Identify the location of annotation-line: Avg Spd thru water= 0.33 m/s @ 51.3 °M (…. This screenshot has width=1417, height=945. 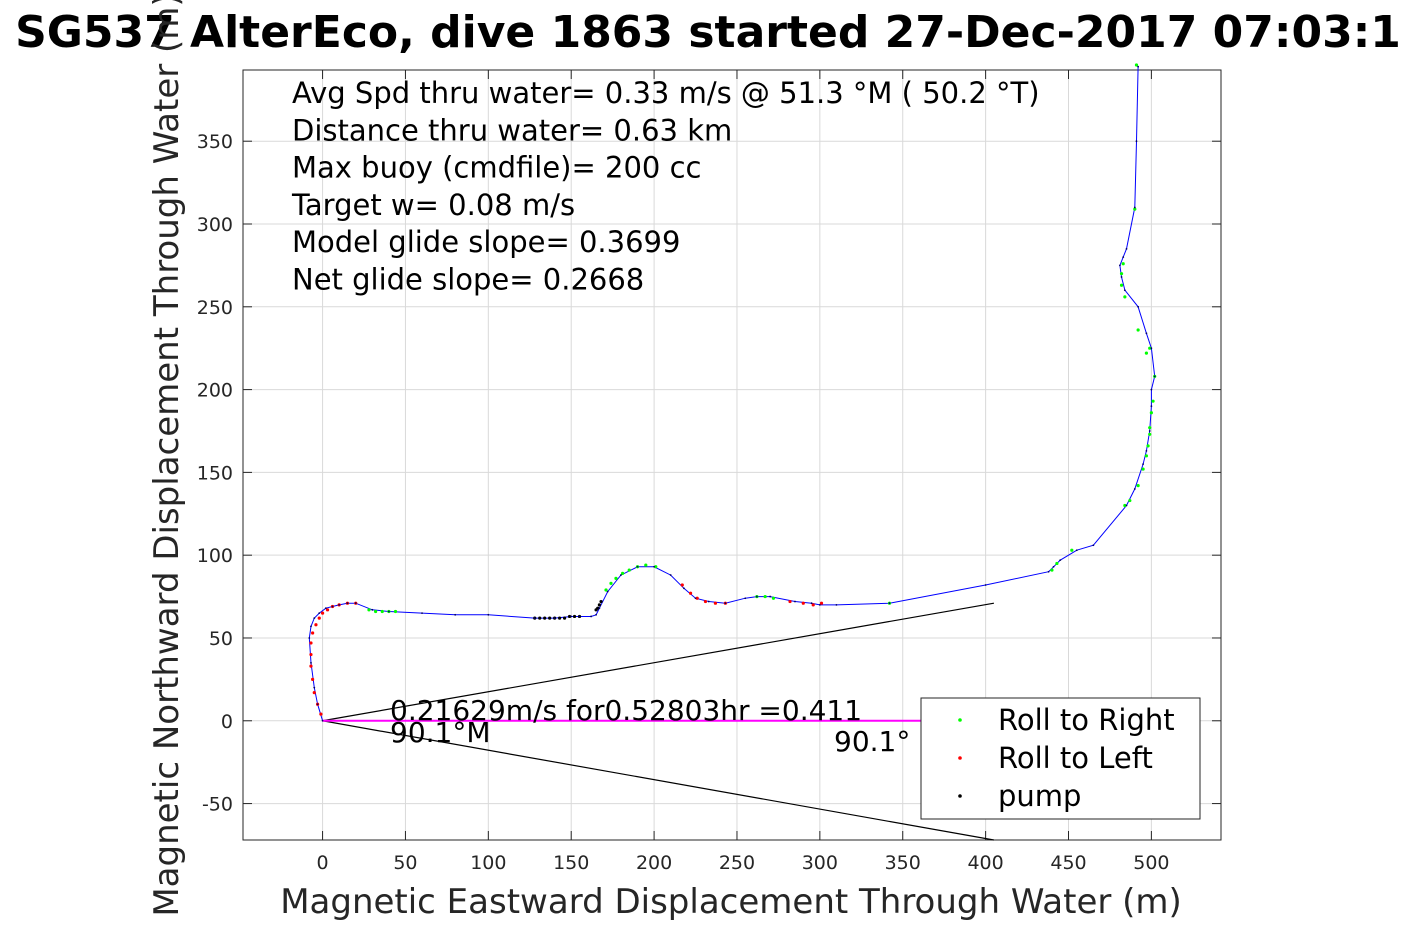
(666, 93).